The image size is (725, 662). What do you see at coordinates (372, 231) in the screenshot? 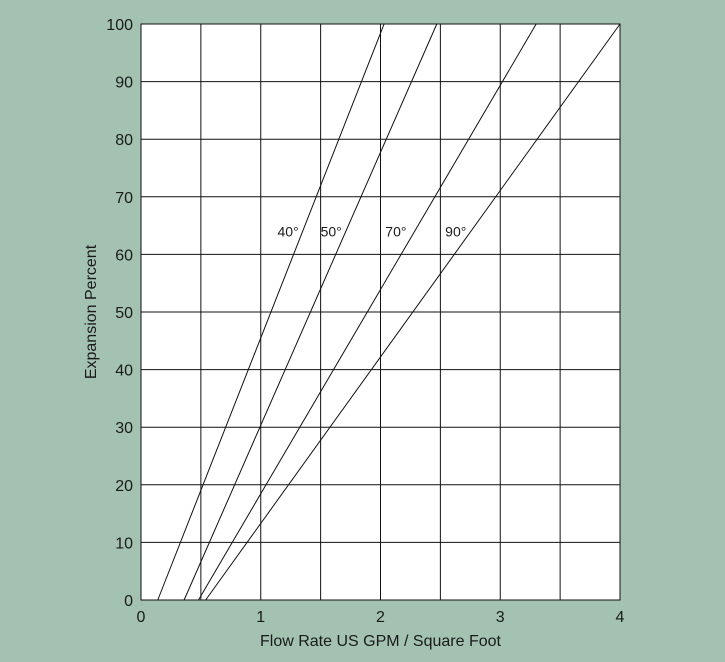
I see `series-labels: 40° 50° 70° 90°` at bounding box center [372, 231].